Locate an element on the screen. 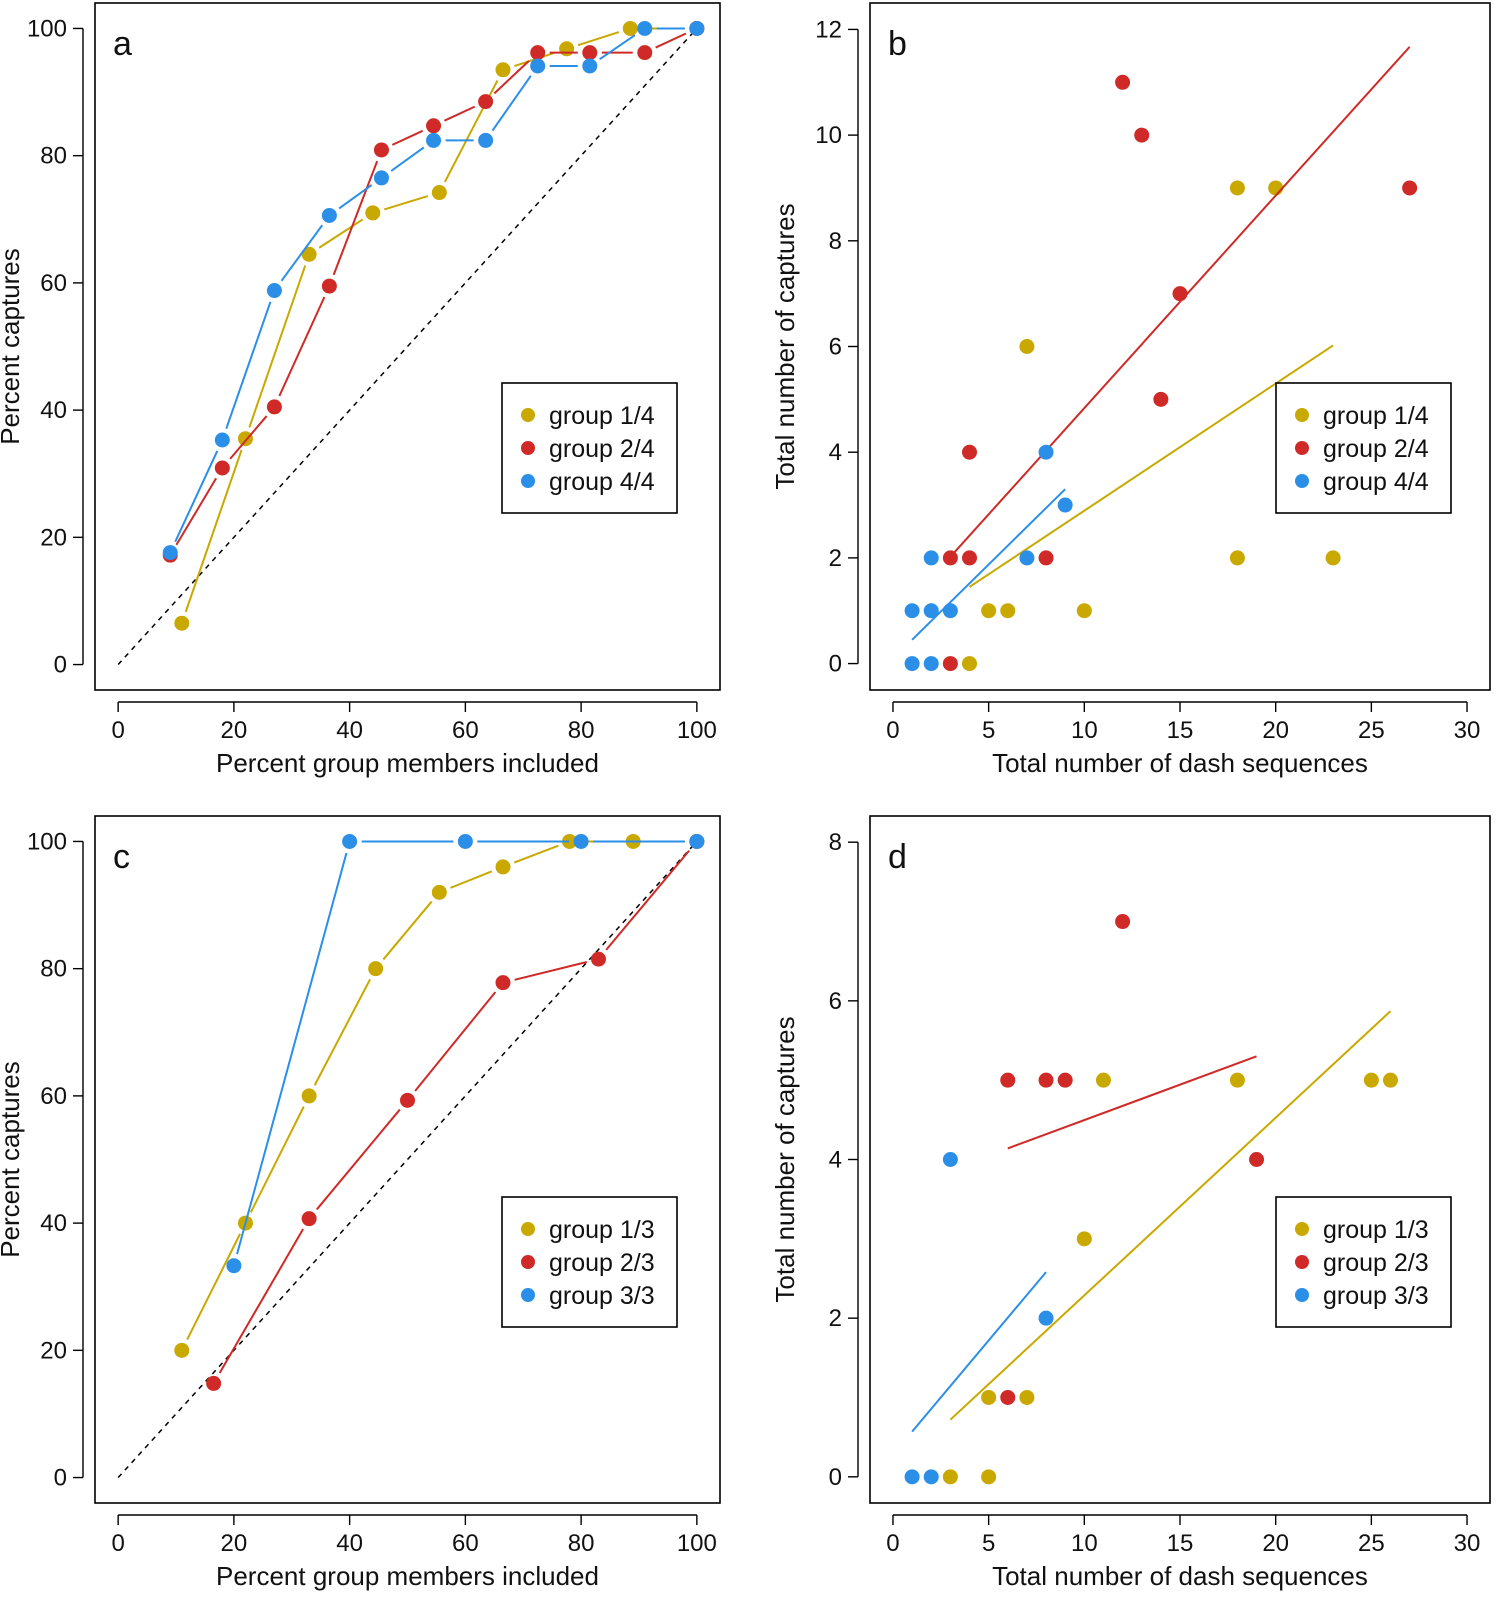 The image size is (1498, 1602). x-tick-label: 15 is located at coordinates (1180, 1543).